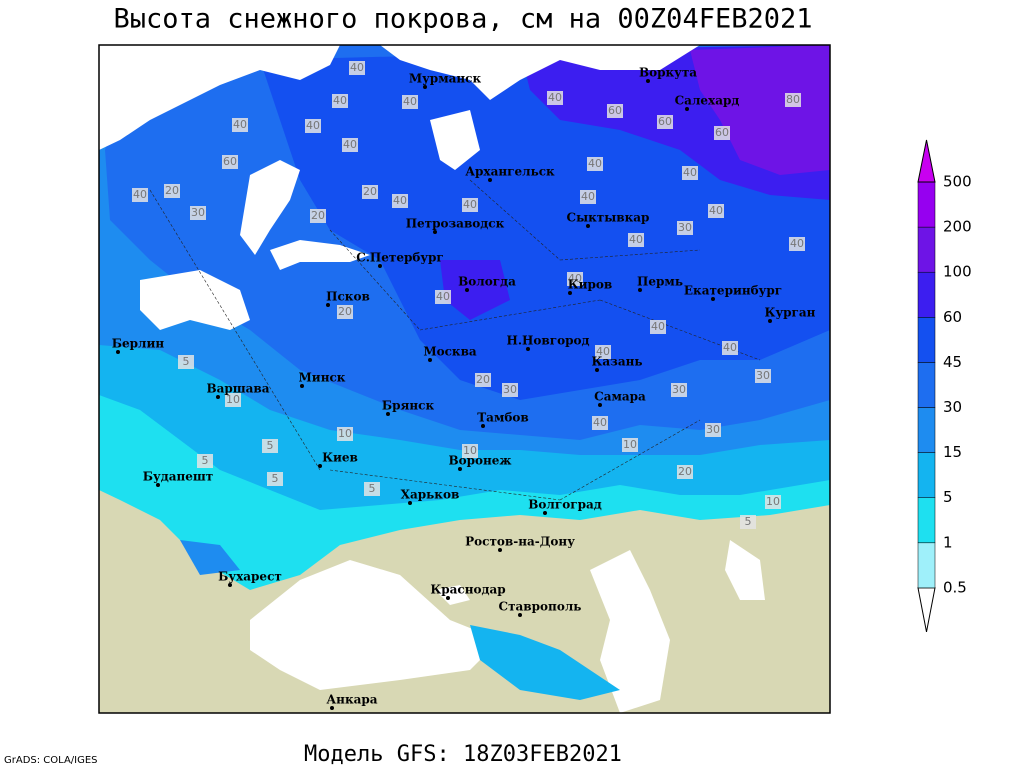  What do you see at coordinates (237, 389) in the screenshot?
I see `city-label: Варшава` at bounding box center [237, 389].